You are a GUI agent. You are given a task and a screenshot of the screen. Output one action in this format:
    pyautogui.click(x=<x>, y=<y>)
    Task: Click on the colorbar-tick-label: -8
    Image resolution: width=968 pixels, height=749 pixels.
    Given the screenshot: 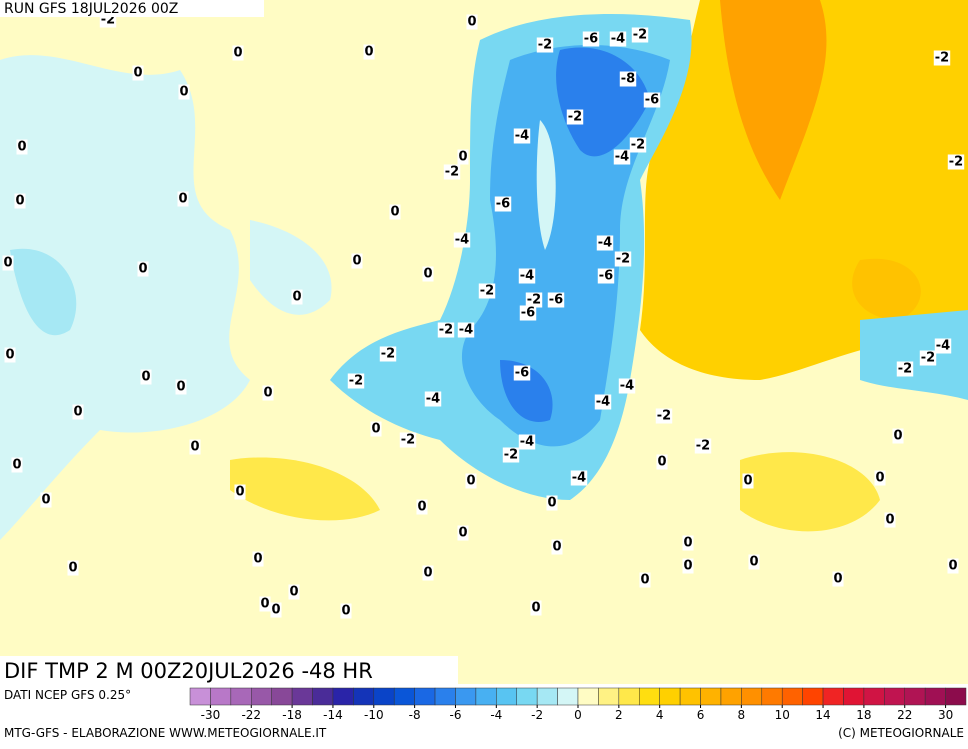 What is the action you would take?
    pyautogui.click(x=415, y=715)
    